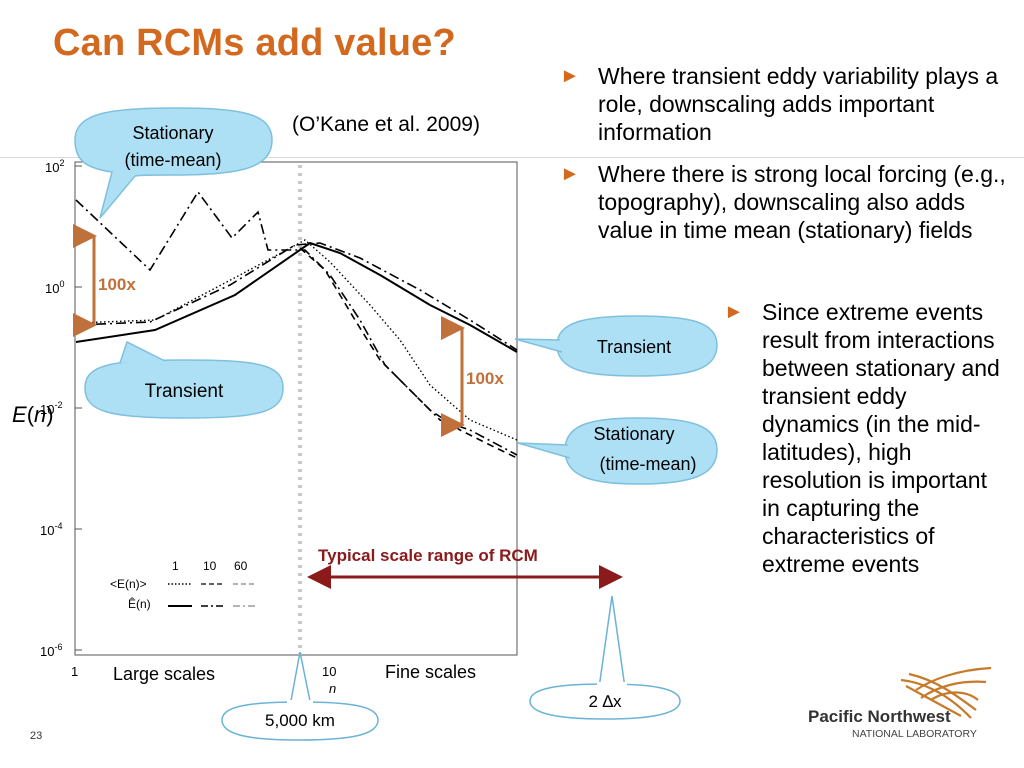  I want to click on callout-stationary-right: Stationary (time-mean), so click(617, 451).